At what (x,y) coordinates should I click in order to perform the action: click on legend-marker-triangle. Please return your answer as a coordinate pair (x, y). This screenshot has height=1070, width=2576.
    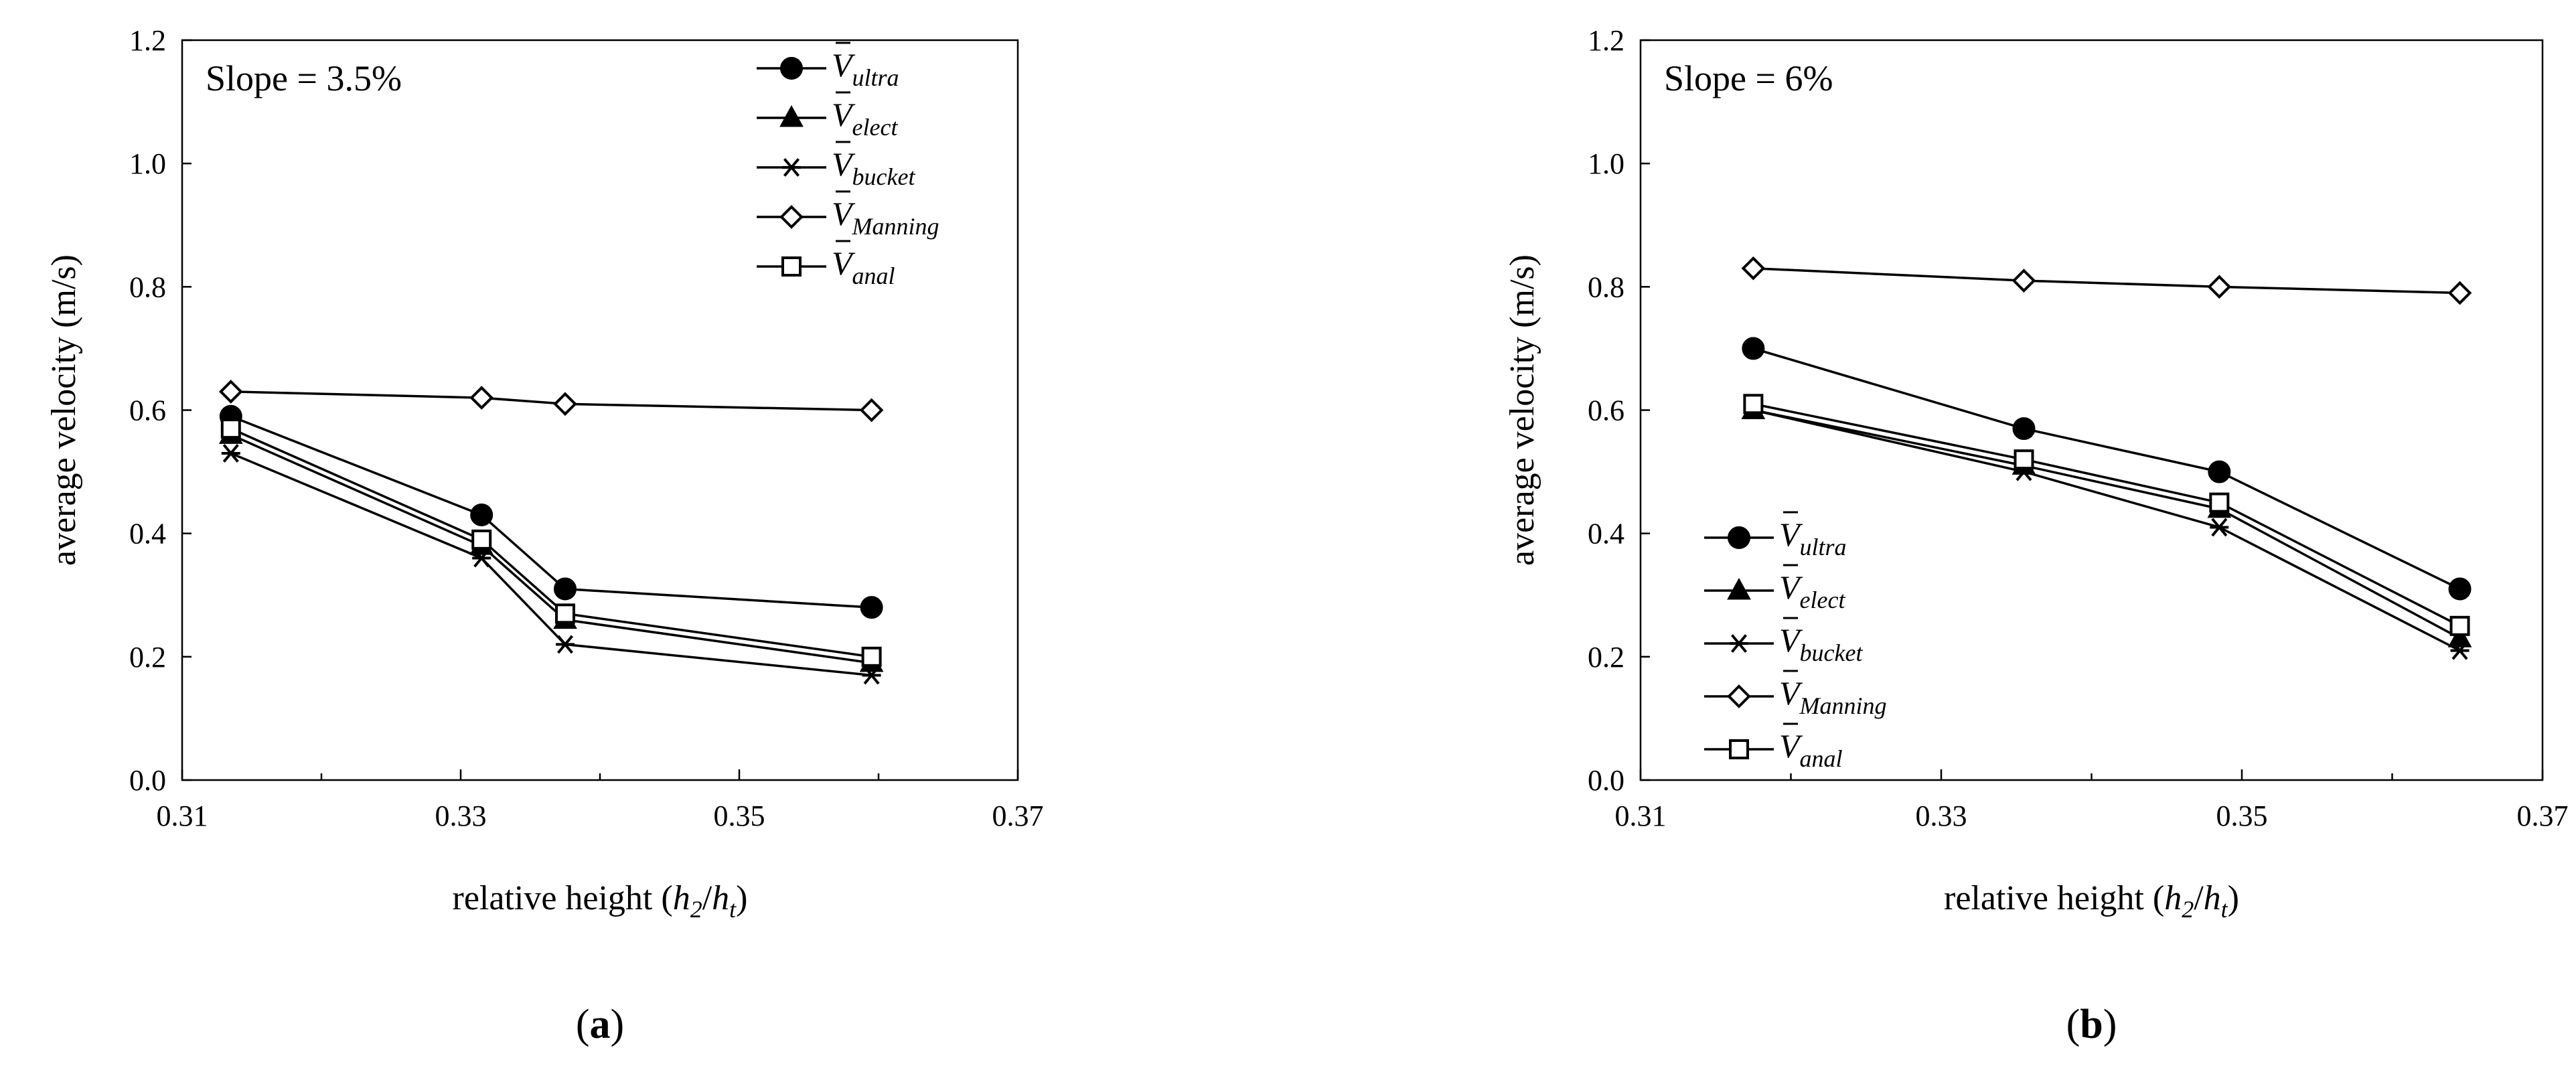
    Looking at the image, I should click on (792, 115).